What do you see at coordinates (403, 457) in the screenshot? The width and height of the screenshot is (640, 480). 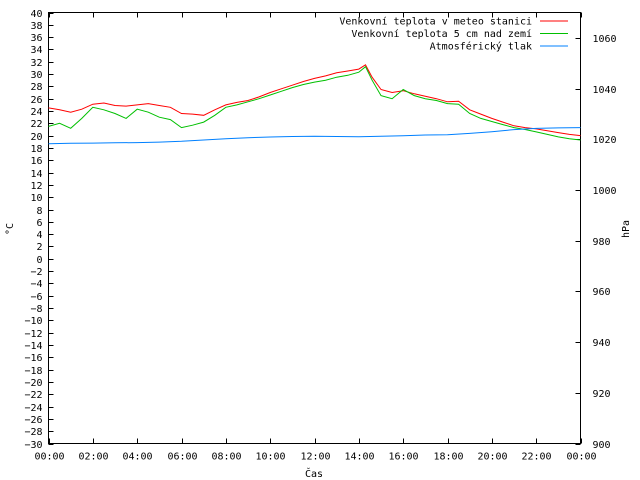 I see `x-tick-label: 16:00` at bounding box center [403, 457].